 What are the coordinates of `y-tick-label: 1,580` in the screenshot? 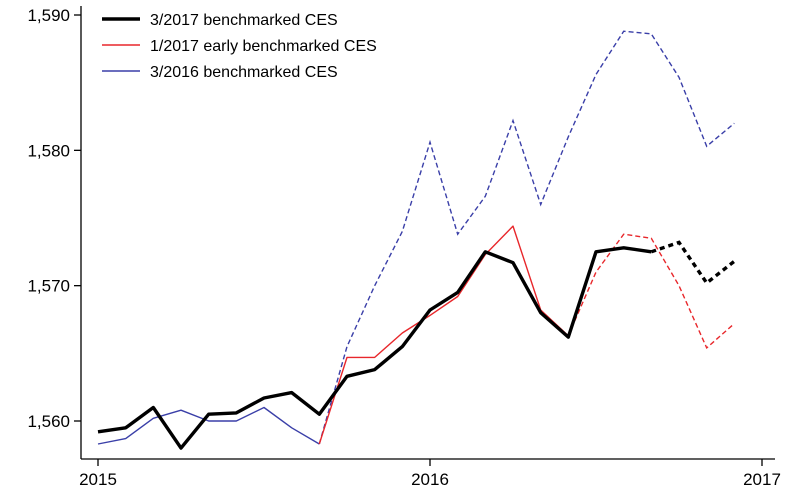 It's located at (48, 150).